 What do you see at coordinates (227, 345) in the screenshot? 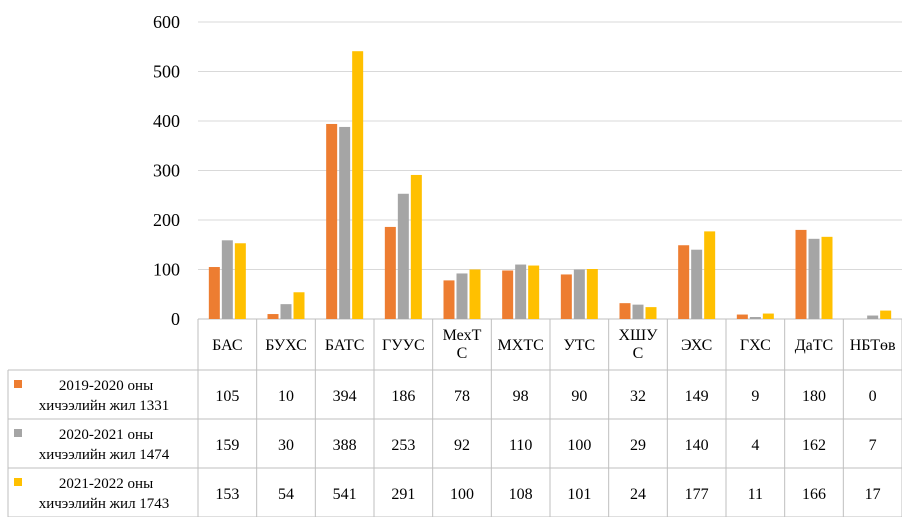
I see `category-label: БАС` at bounding box center [227, 345].